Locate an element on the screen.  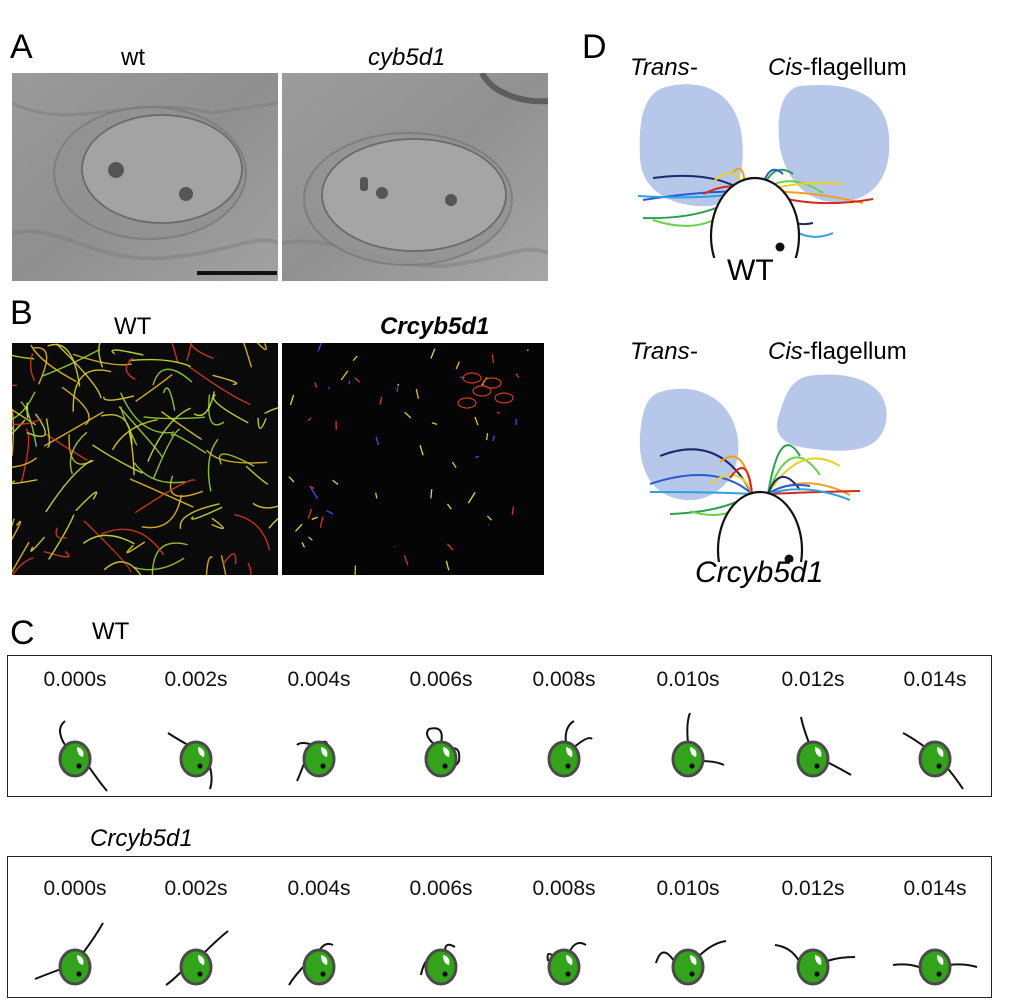
d-bottom-cis-label: Cis-flagellum is located at coordinates (837, 351).